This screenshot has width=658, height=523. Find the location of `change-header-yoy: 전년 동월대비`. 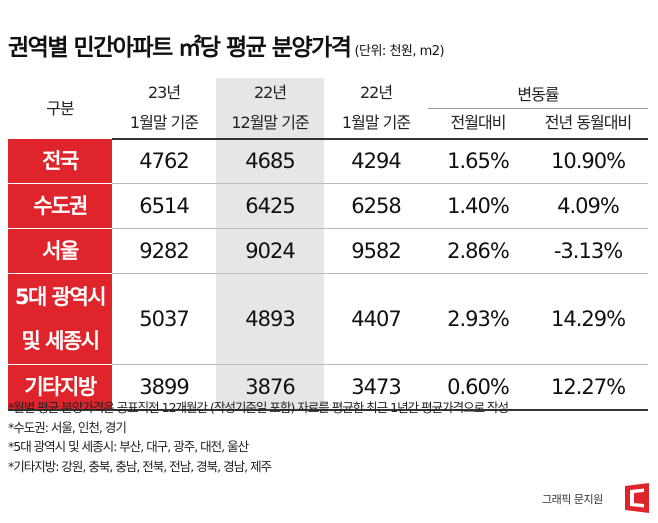

change-header-yoy: 전년 동월대비 is located at coordinates (588, 124).